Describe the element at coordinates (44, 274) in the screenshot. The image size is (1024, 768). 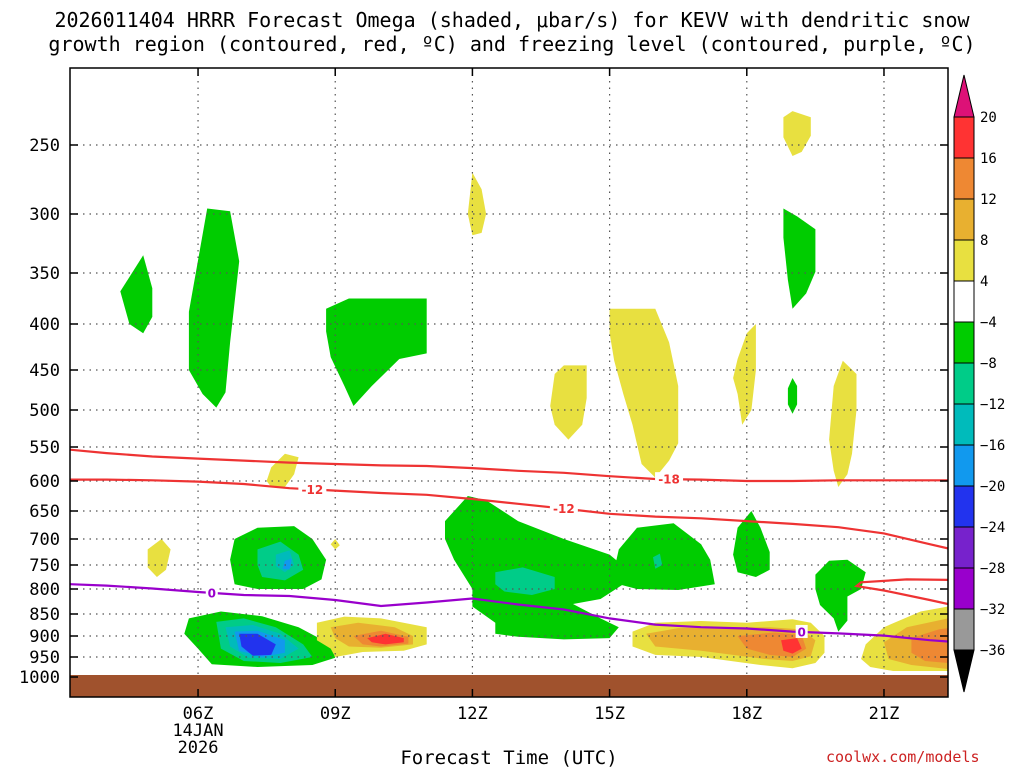
I see `y-tick-label-350: 350` at that location.